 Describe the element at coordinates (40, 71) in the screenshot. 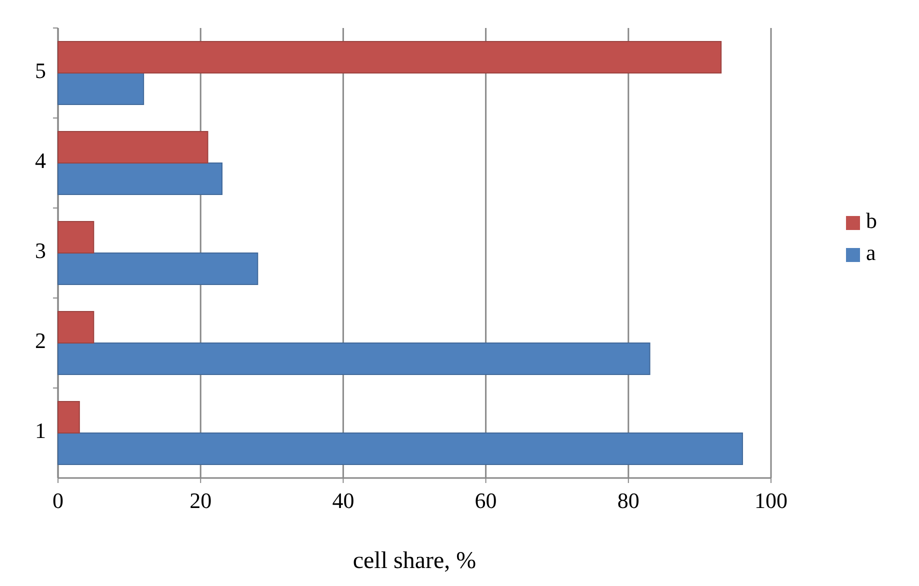

I see `y-tick-label: 5` at that location.